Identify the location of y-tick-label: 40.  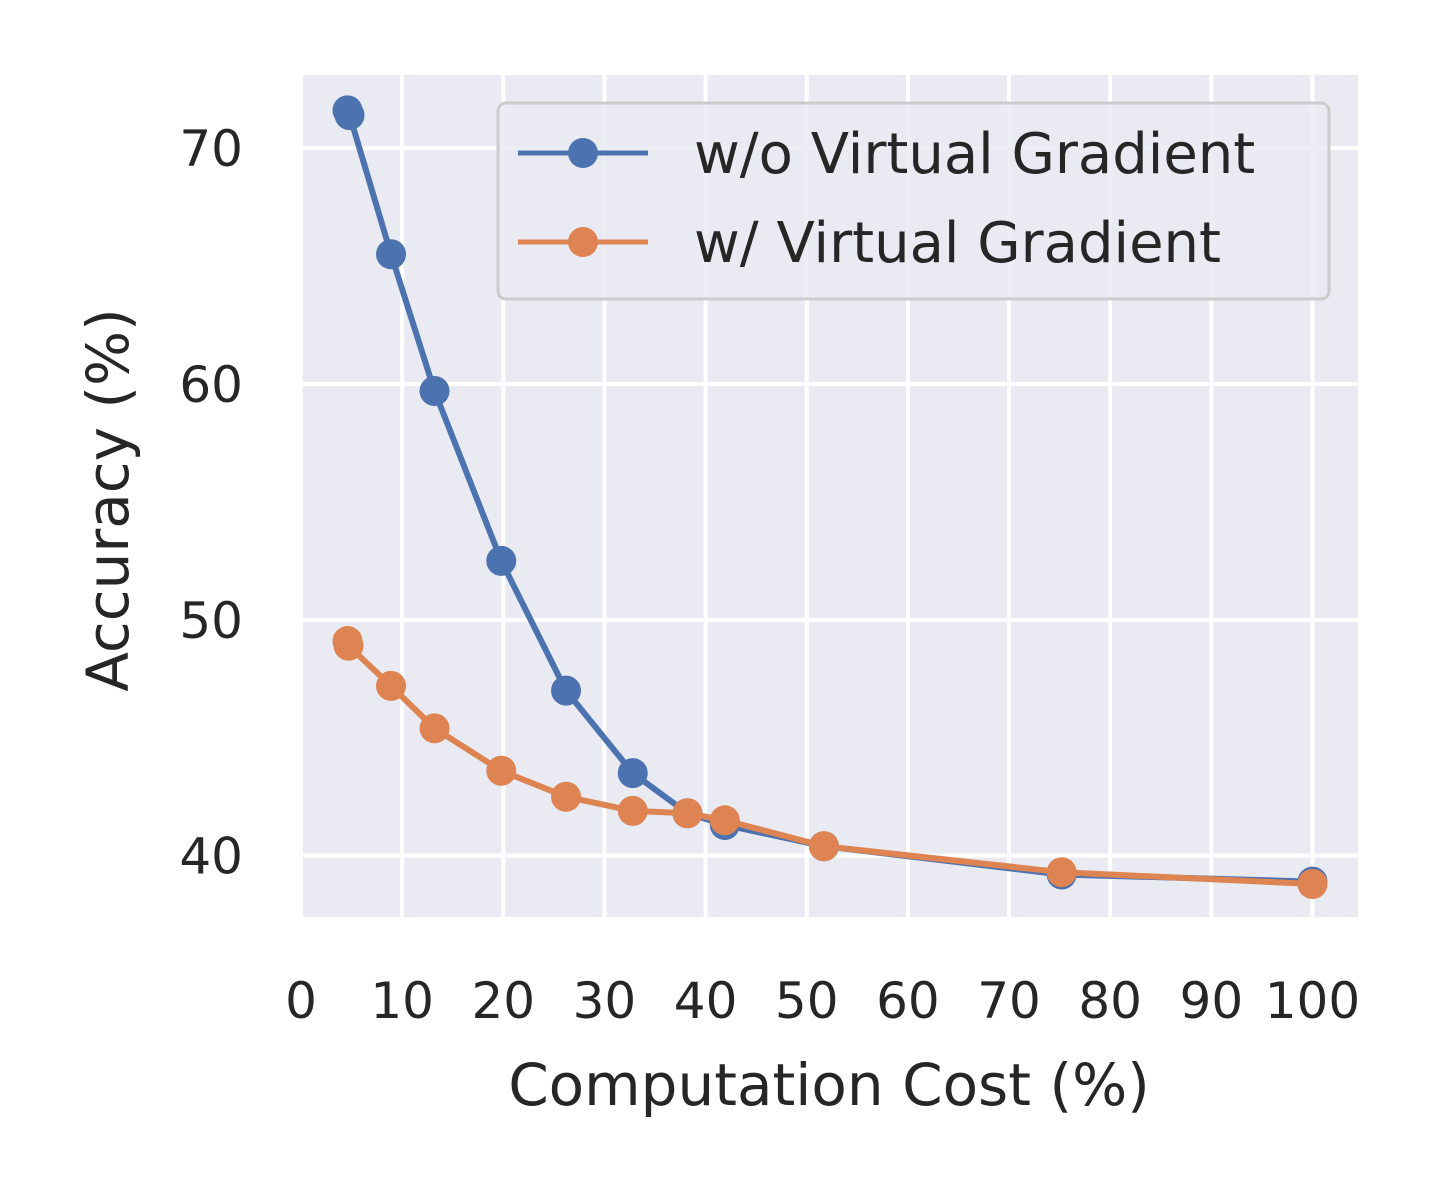
(211, 857).